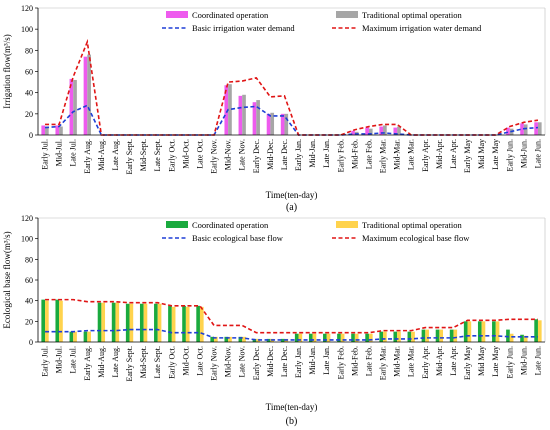 The image size is (550, 430). I want to click on x-tick-label: Late Nov., so click(242, 154).